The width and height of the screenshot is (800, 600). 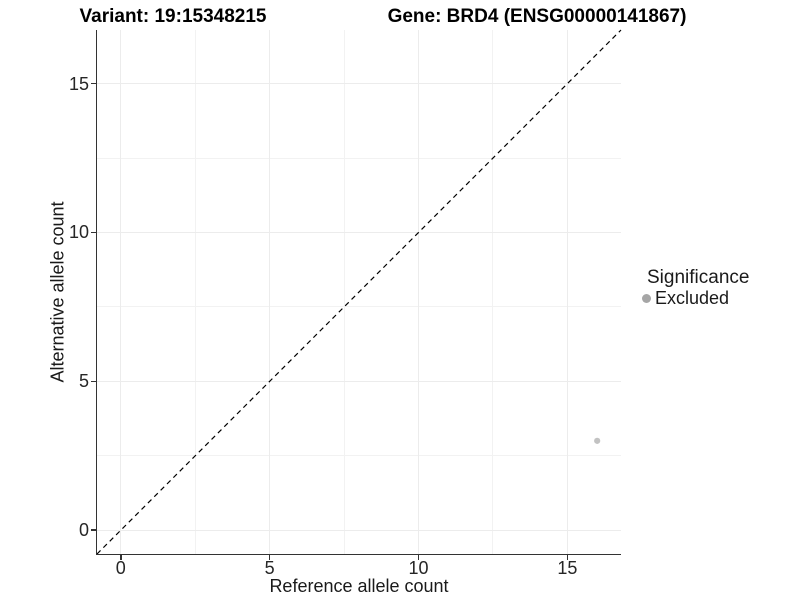 What do you see at coordinates (96, 292) in the screenshot?
I see `y-axis-line` at bounding box center [96, 292].